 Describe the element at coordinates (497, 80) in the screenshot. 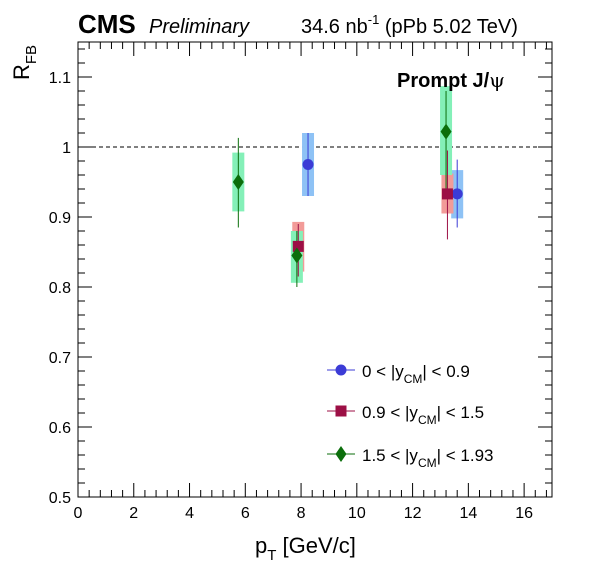

I see `psi-symbol: ψ` at that location.